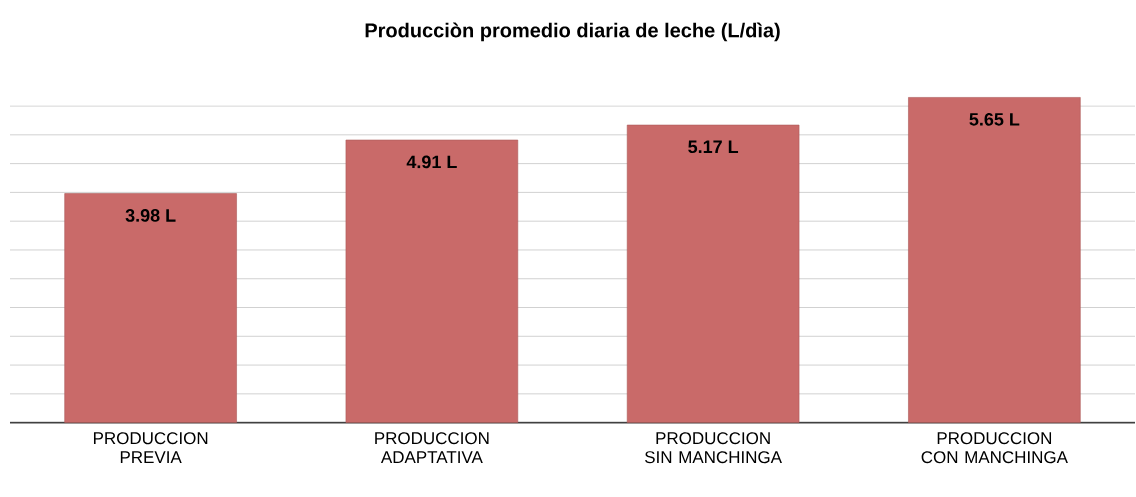 This screenshot has height=497, width=1136. Describe the element at coordinates (431, 162) in the screenshot. I see `data-label: 4.91 L` at that location.